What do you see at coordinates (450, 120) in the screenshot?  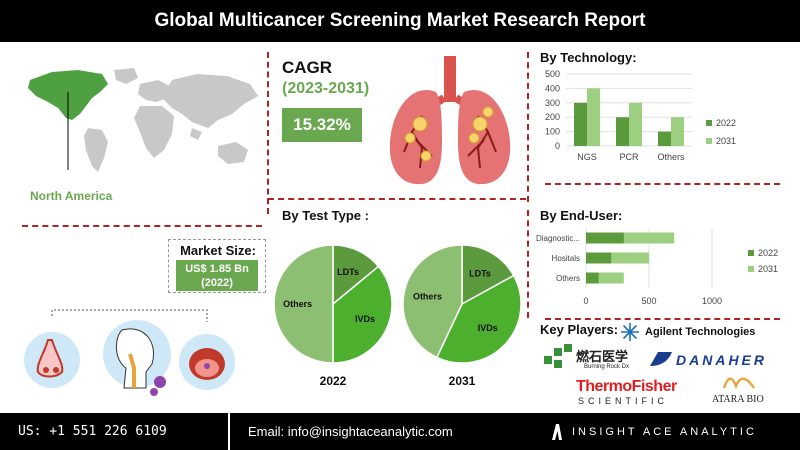 I see `lungs-illustration` at bounding box center [450, 120].